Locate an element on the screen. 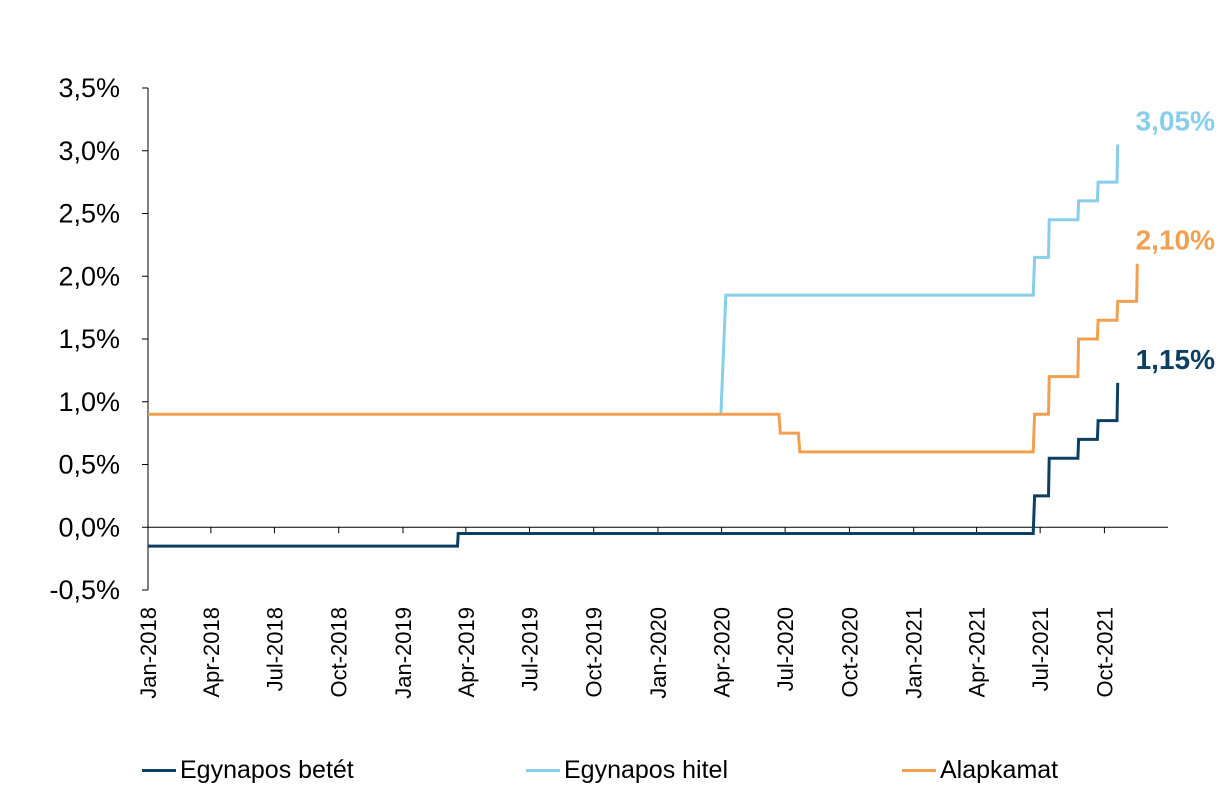  legend-item-betet: Egynapos betét is located at coordinates (248, 770).